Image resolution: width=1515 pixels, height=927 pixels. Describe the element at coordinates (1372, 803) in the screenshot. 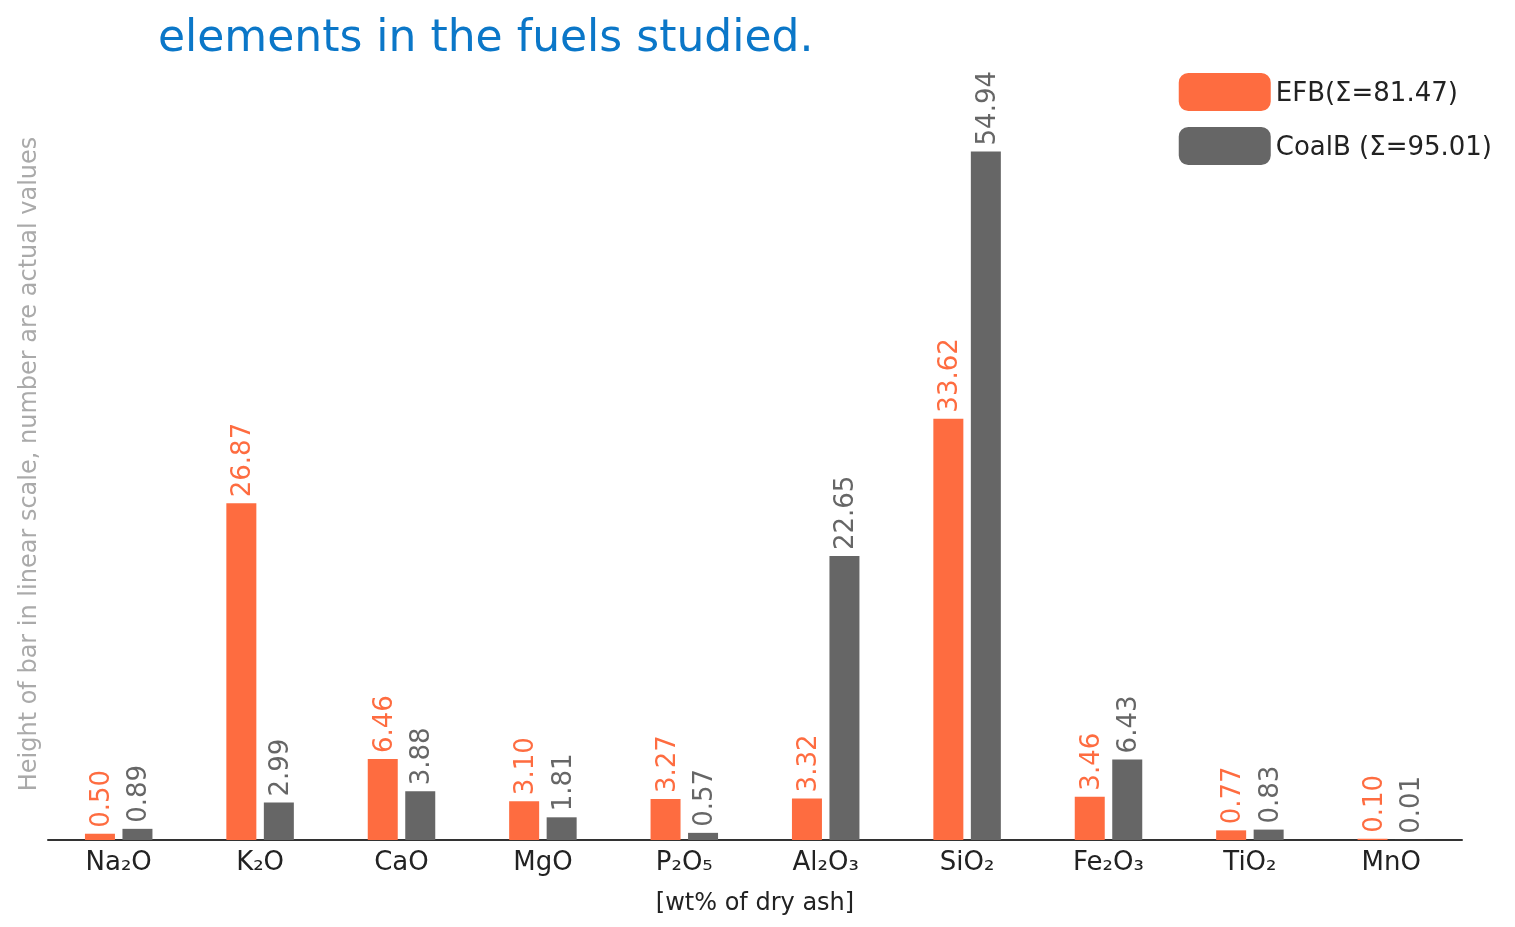

I see `data-label: 0.10` at that location.